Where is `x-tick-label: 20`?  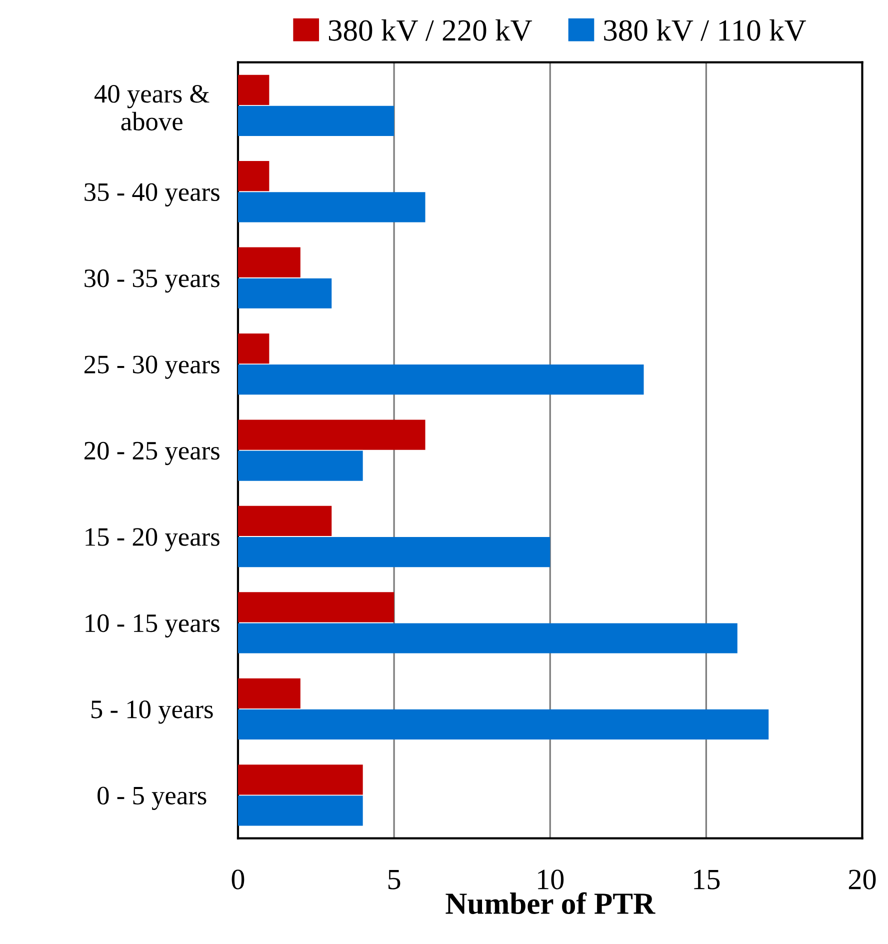 x-tick-label: 20 is located at coordinates (862, 880).